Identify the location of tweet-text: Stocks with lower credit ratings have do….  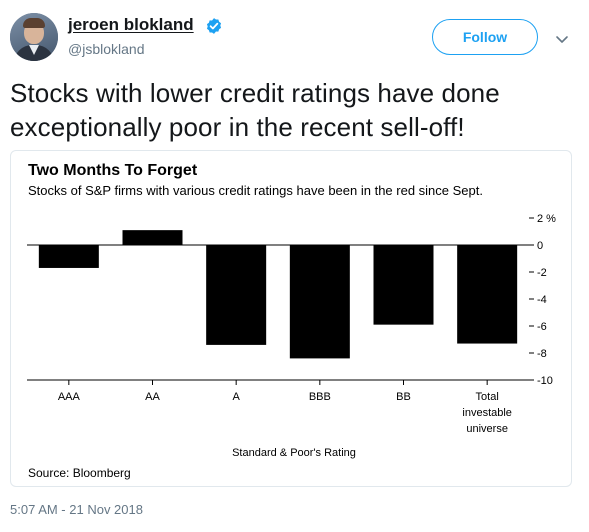
(255, 110).